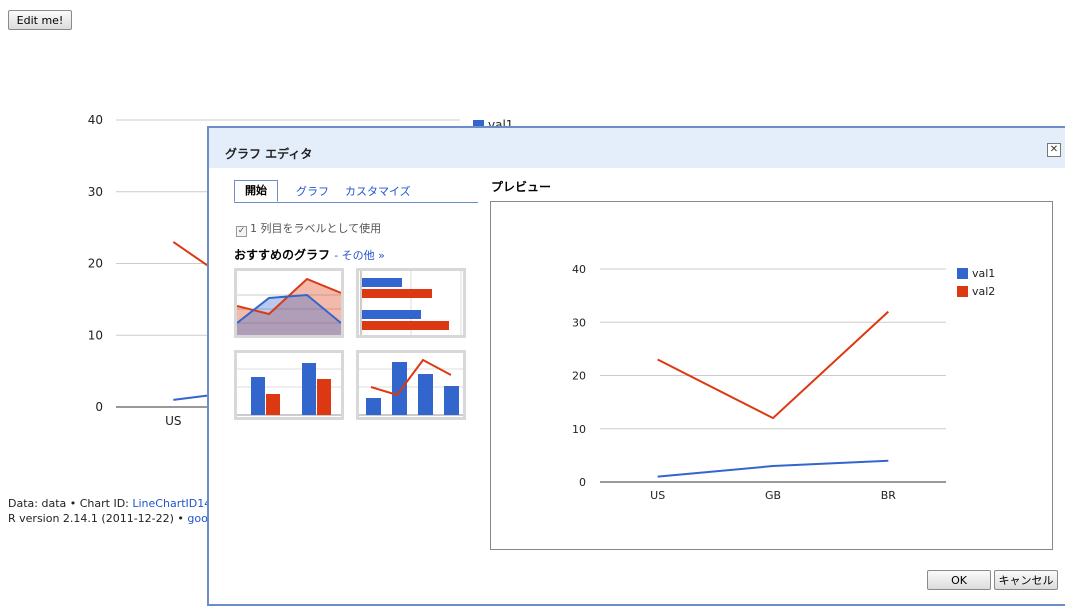 Image resolution: width=1065 pixels, height=606 pixels. What do you see at coordinates (637, 148) in the screenshot?
I see `dialog-title-bar: グラフ エディタ ✕` at bounding box center [637, 148].